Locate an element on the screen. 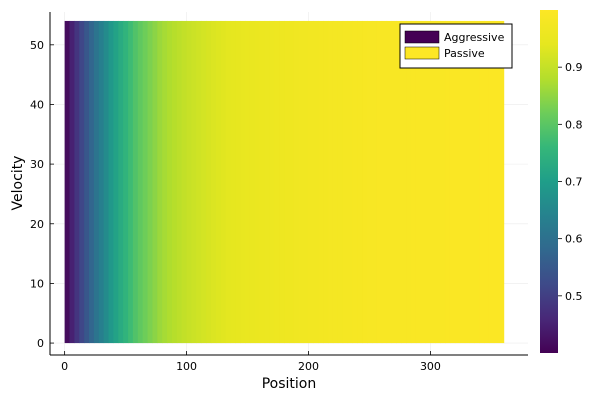 This screenshot has height=400, width=600. x-tick-label: 0 is located at coordinates (64, 366).